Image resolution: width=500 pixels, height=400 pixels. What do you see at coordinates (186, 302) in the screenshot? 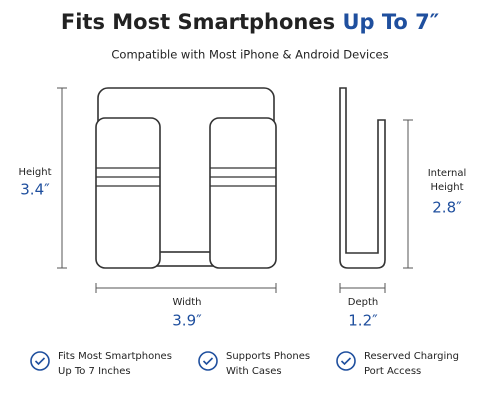
I see `width-label: Width` at bounding box center [186, 302].